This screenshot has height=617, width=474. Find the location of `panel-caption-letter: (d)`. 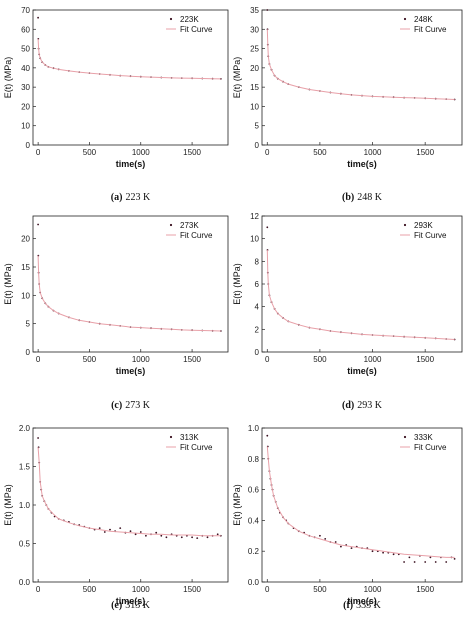

panel-caption-letter: (d) is located at coordinates (348, 405).